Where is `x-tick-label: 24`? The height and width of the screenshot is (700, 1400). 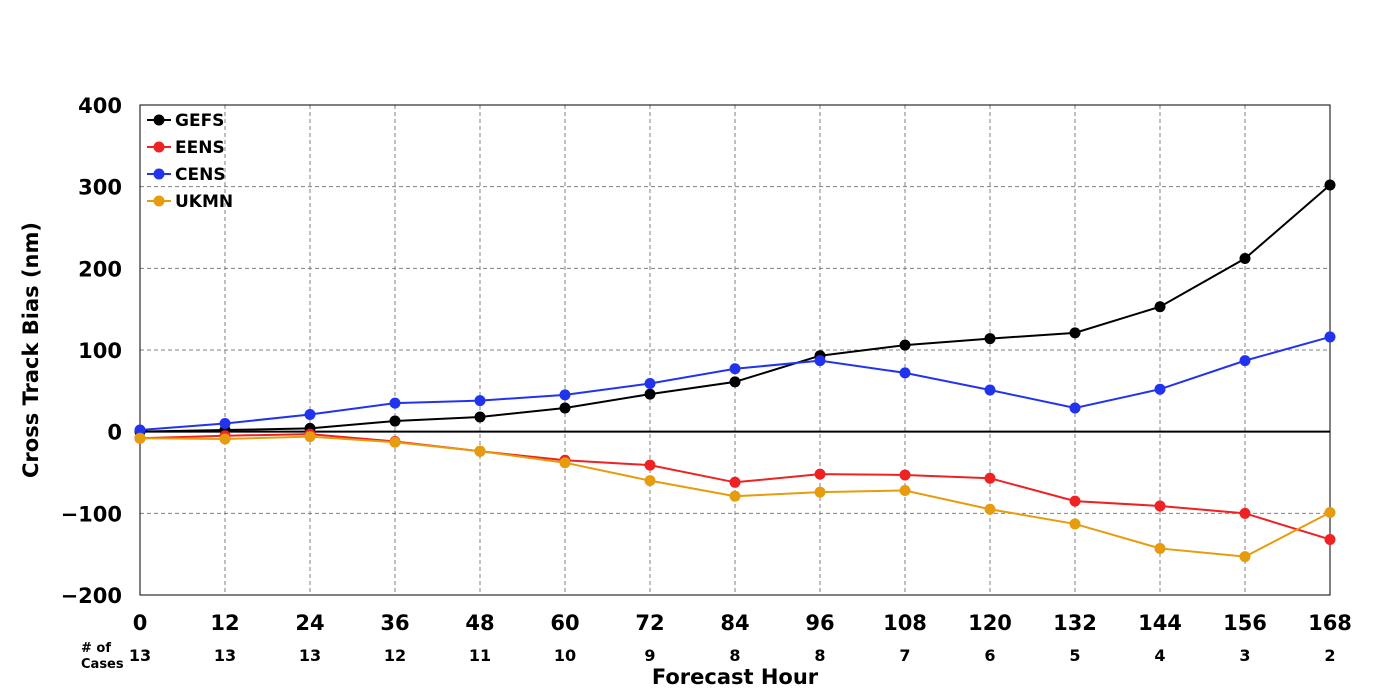 x-tick-label: 24 is located at coordinates (309, 623).